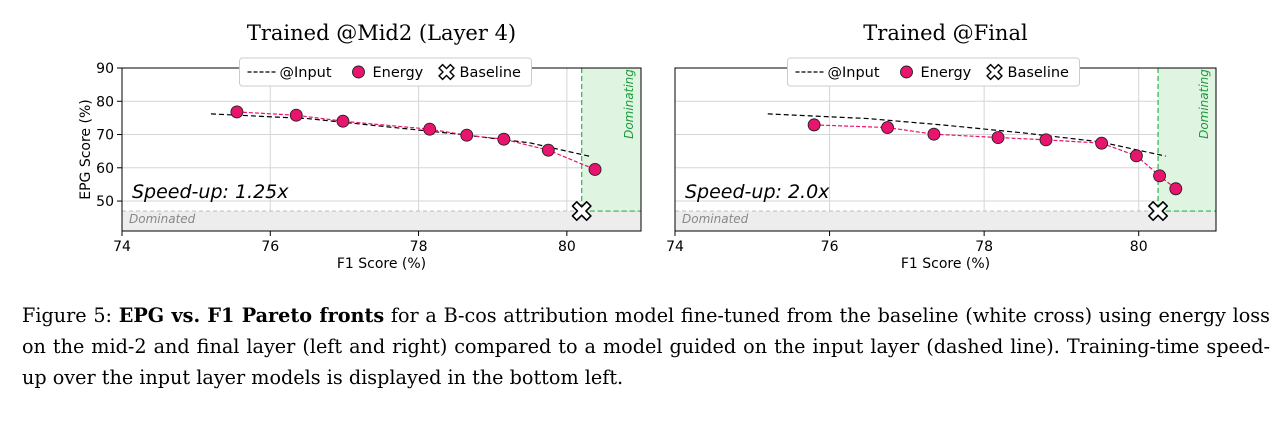 This screenshot has height=436, width=1284. Describe the element at coordinates (86, 149) in the screenshot. I see `y-axis-label: EPG Score (%)` at that location.